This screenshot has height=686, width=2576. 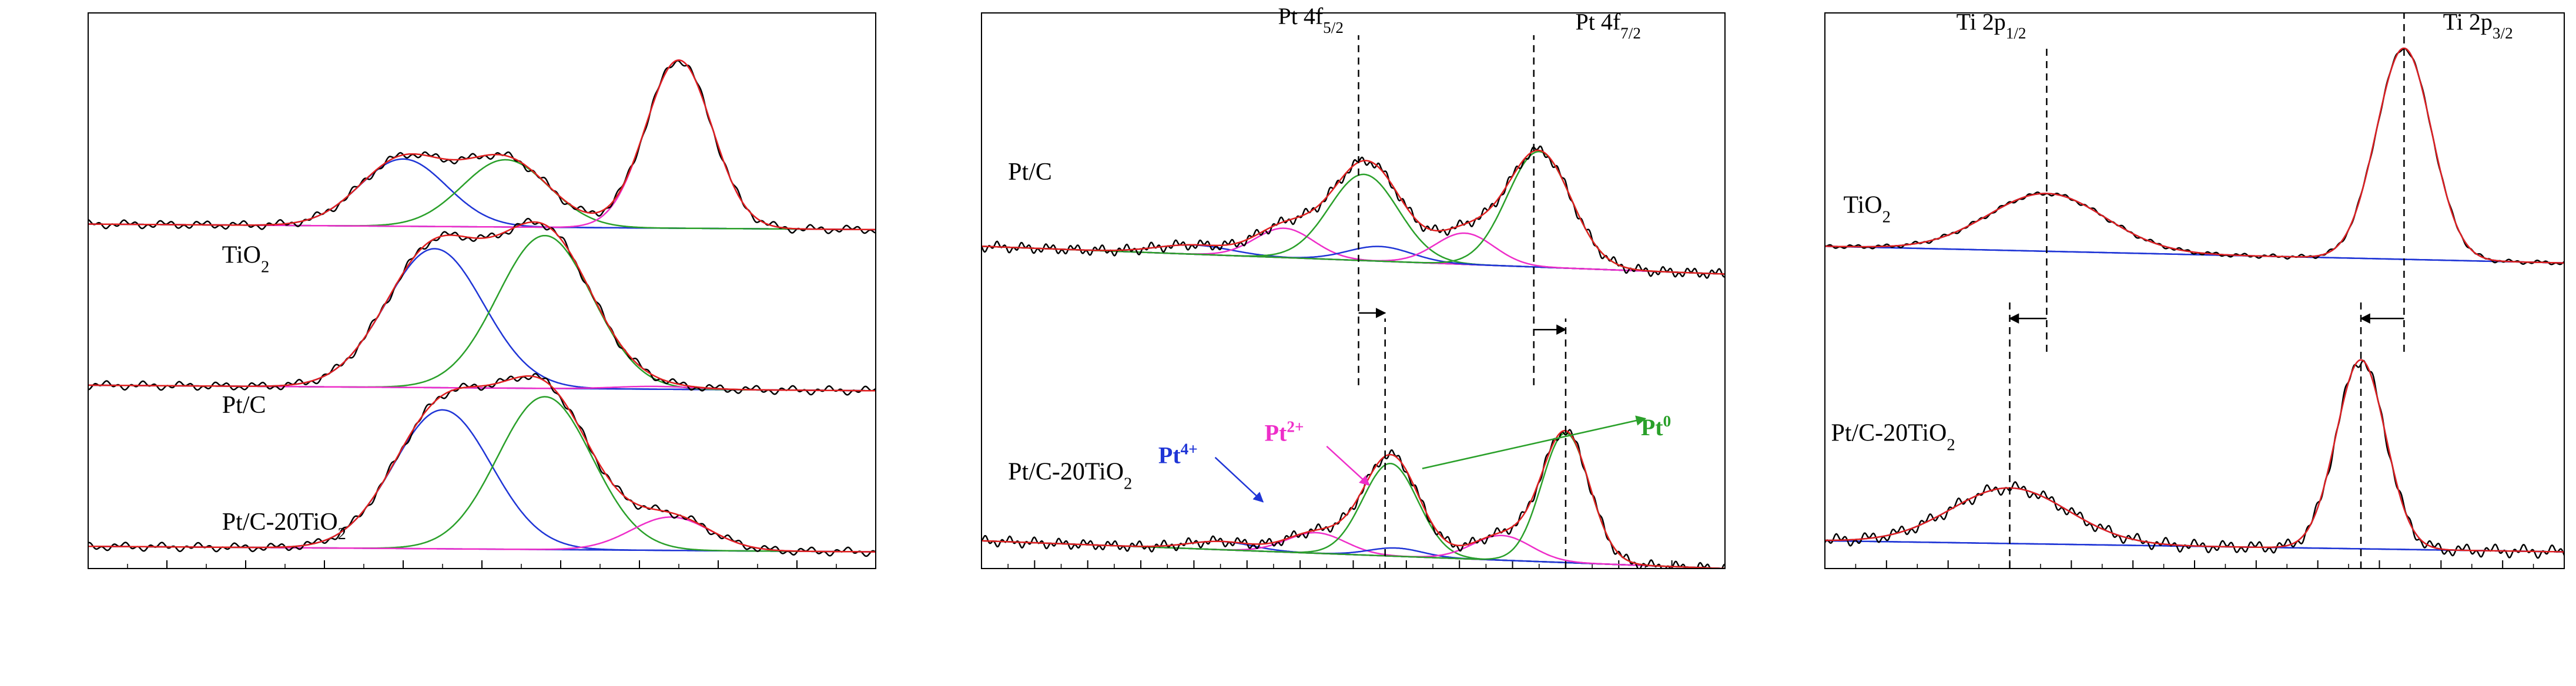 I want to click on peak-label: Ti 2p3/2, so click(x=2478, y=25).